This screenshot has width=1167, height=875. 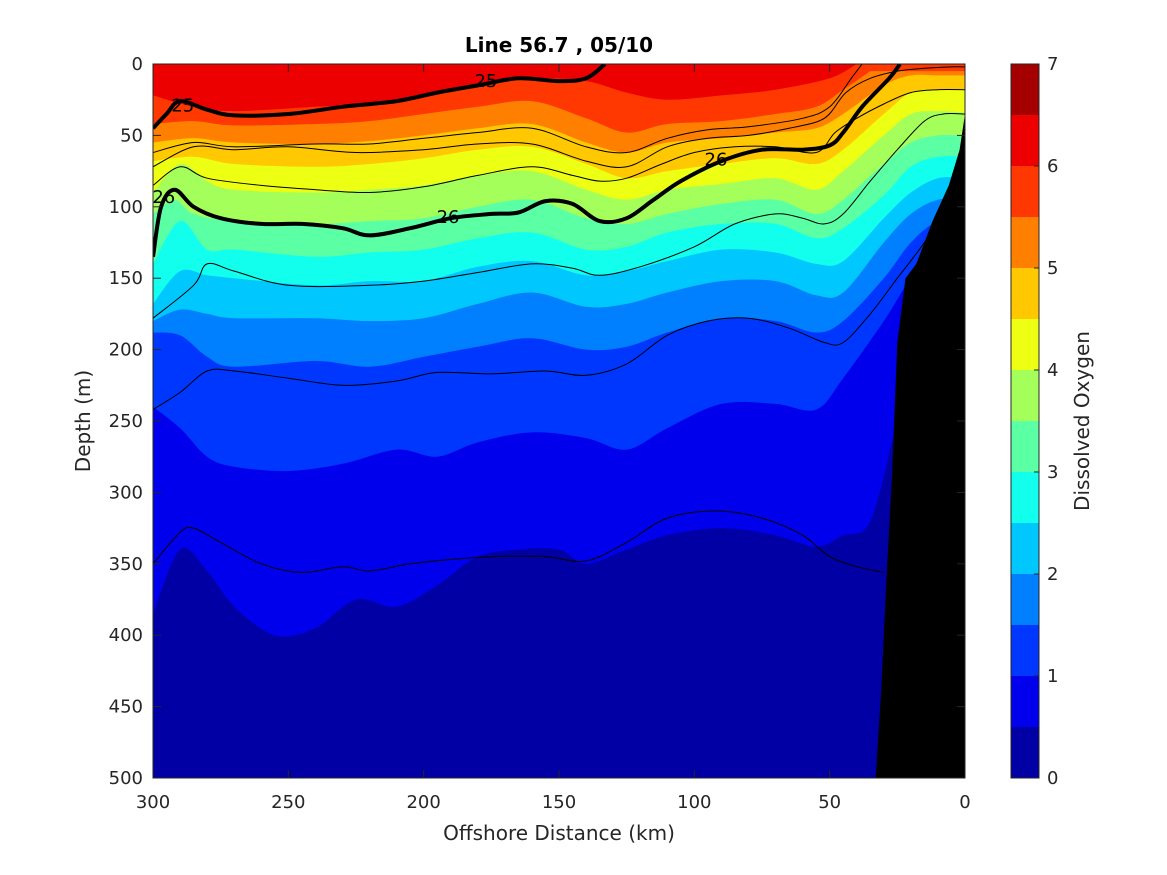 What do you see at coordinates (137, 64) in the screenshot?
I see `y-tick-label: 0` at bounding box center [137, 64].